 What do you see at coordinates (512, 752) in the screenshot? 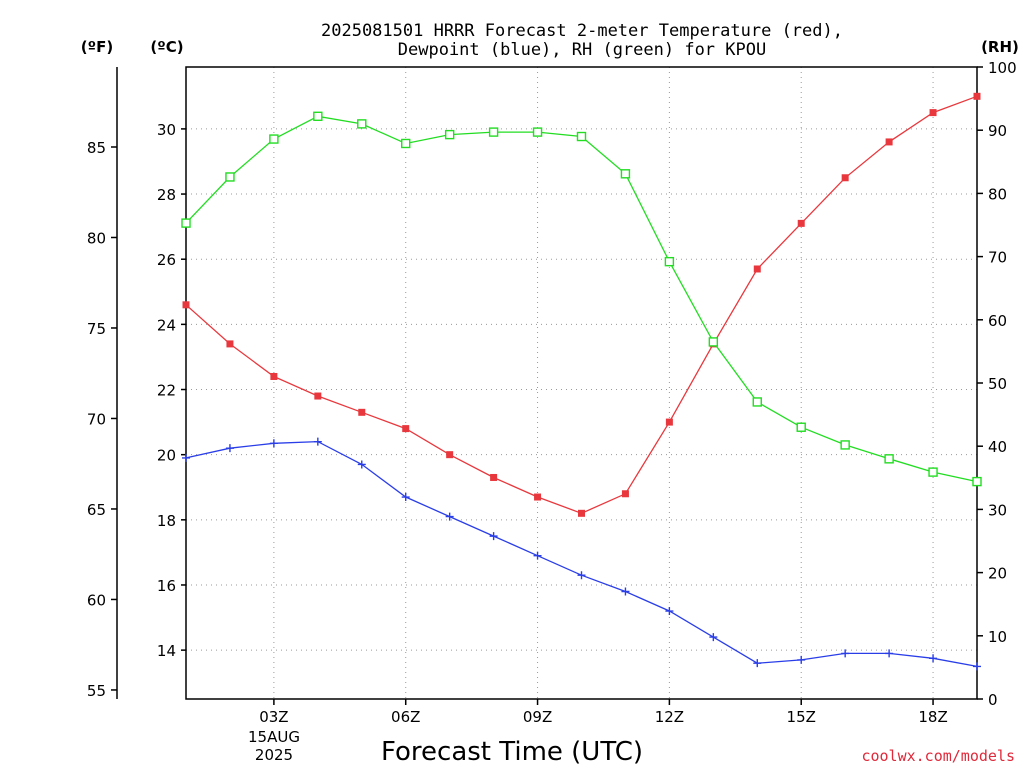
I see `x-axis-title: Forecast Time (UTC)` at bounding box center [512, 752].